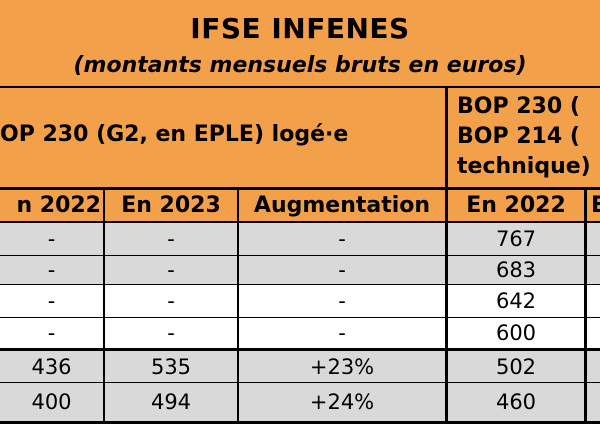 The image size is (600, 424). Describe the element at coordinates (516, 402) in the screenshot. I see `cell-right-2022: 460` at that location.